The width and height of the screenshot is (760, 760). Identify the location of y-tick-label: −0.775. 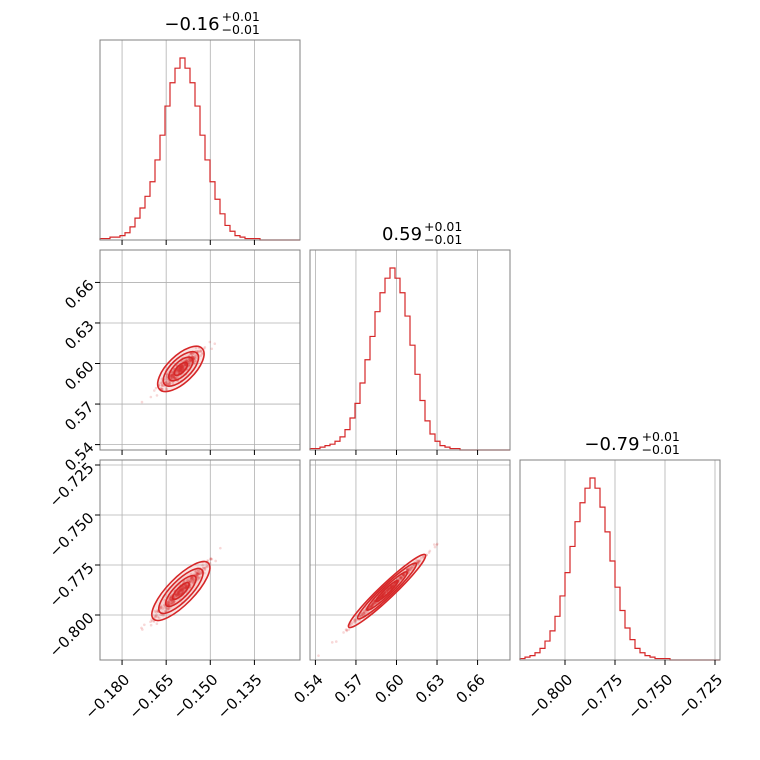
(72, 585).